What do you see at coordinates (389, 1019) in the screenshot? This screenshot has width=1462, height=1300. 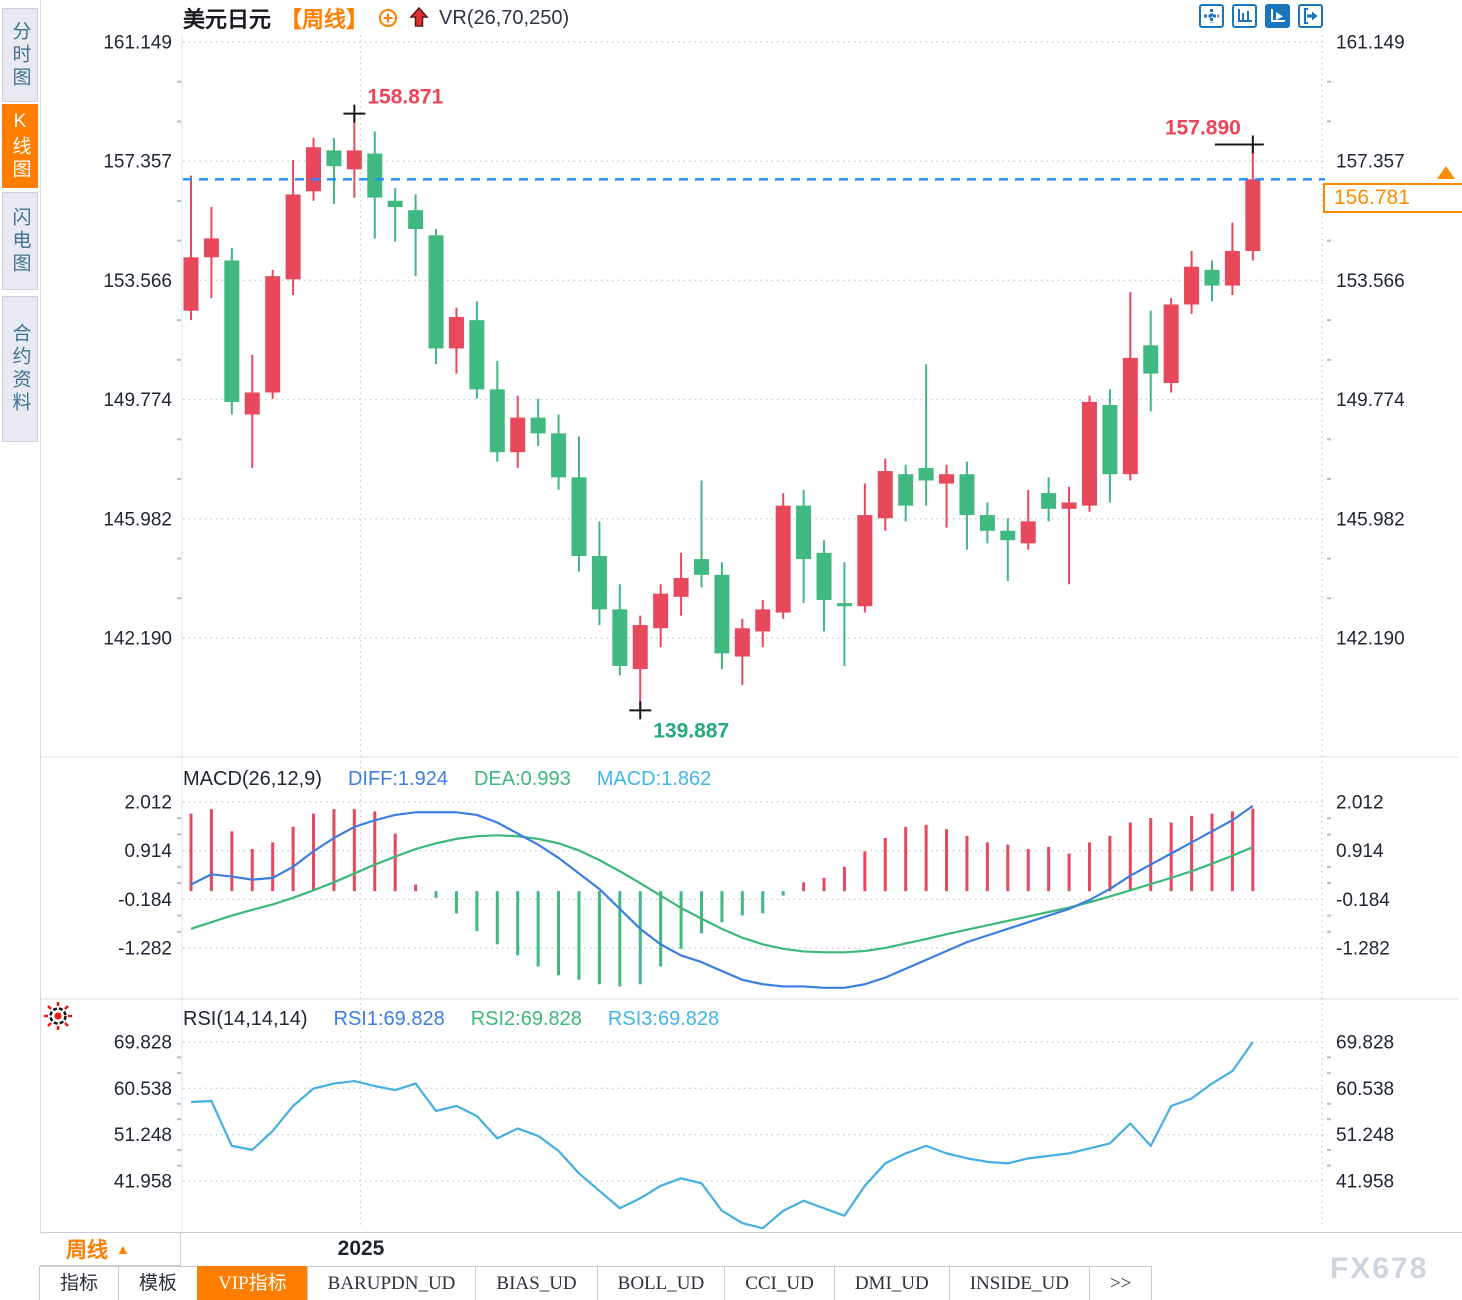 I see `rsi1-value: RSI1:69.828` at bounding box center [389, 1019].